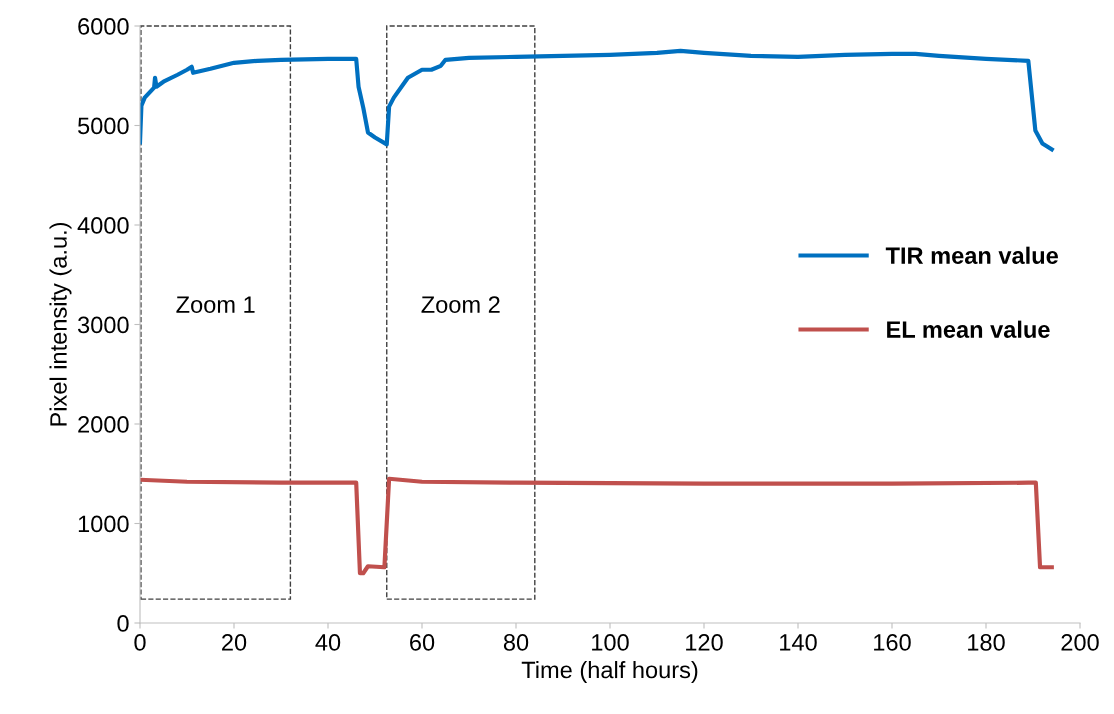  I want to click on legend-label: TIR mean value, so click(971, 255).